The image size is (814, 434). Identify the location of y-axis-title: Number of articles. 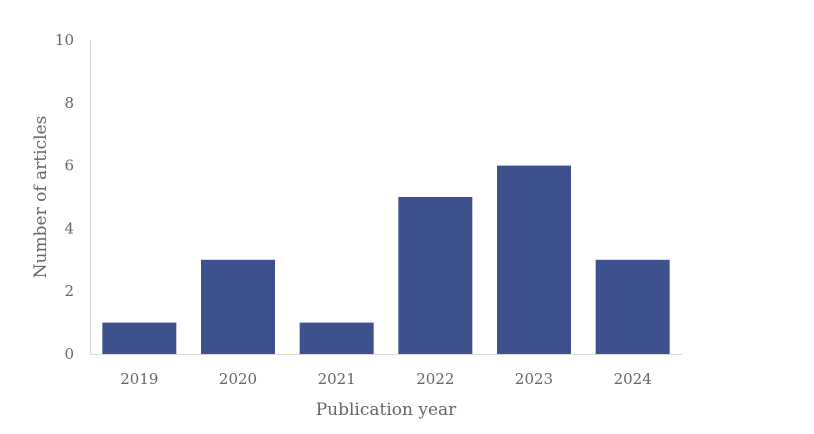
(41, 197).